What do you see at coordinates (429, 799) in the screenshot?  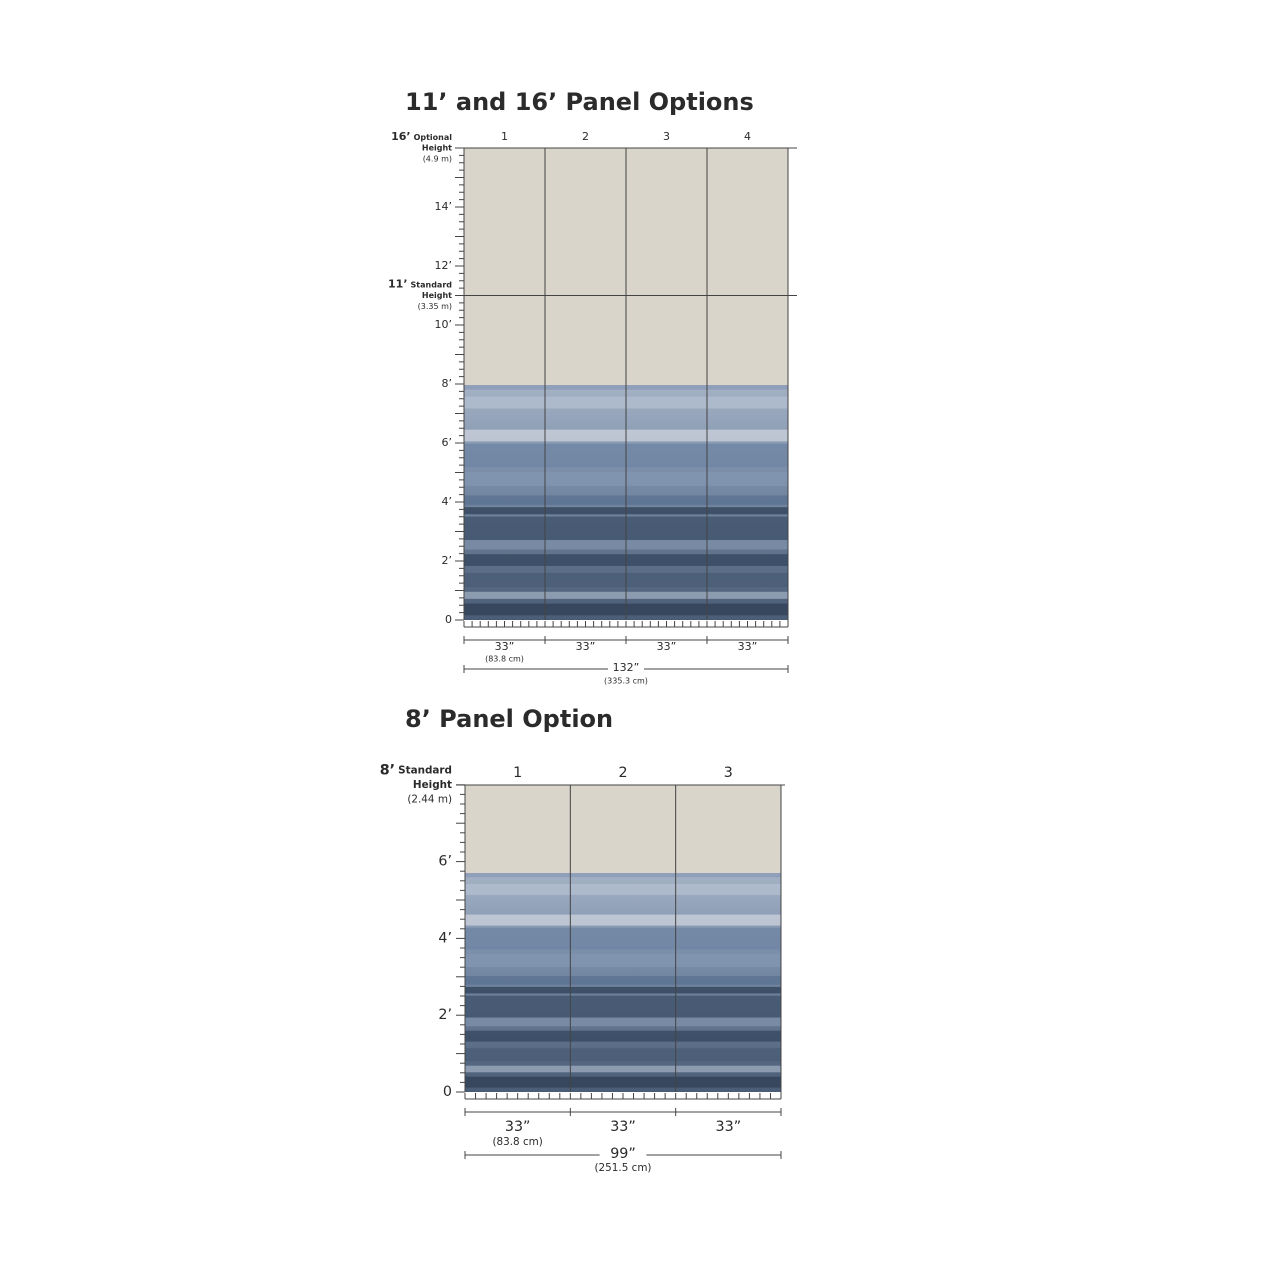 I see `height-metric: (2.44 m)` at bounding box center [429, 799].